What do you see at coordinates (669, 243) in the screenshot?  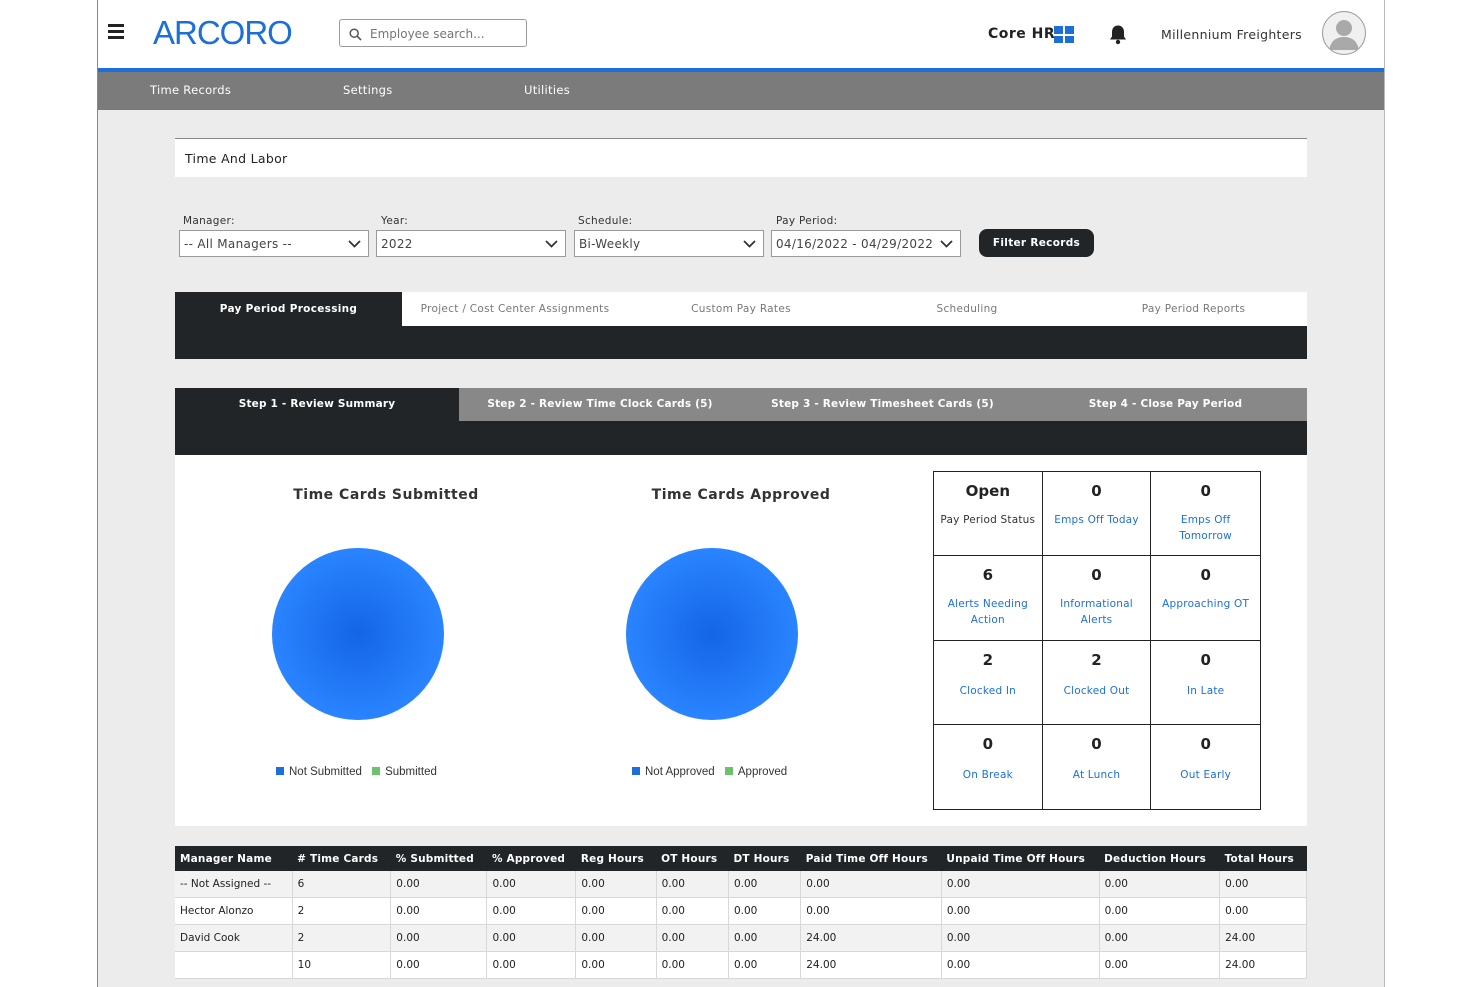 I see `schedule-select: Bi-Weekly` at bounding box center [669, 243].